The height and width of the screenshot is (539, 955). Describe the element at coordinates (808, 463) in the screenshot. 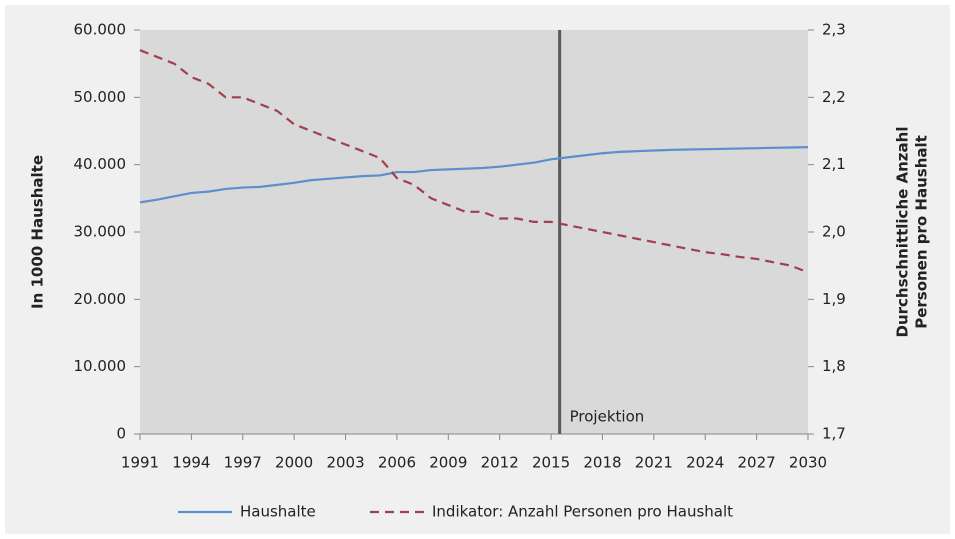

I see `x-tick-label: 2030` at that location.